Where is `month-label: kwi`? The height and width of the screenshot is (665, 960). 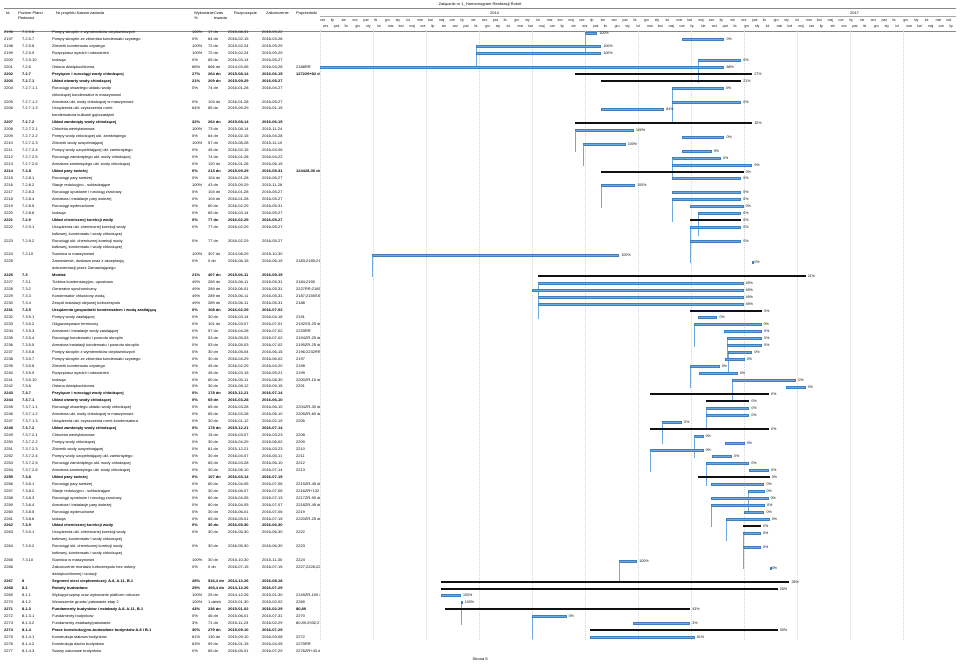 month-label: kwi is located at coordinates (401, 26).